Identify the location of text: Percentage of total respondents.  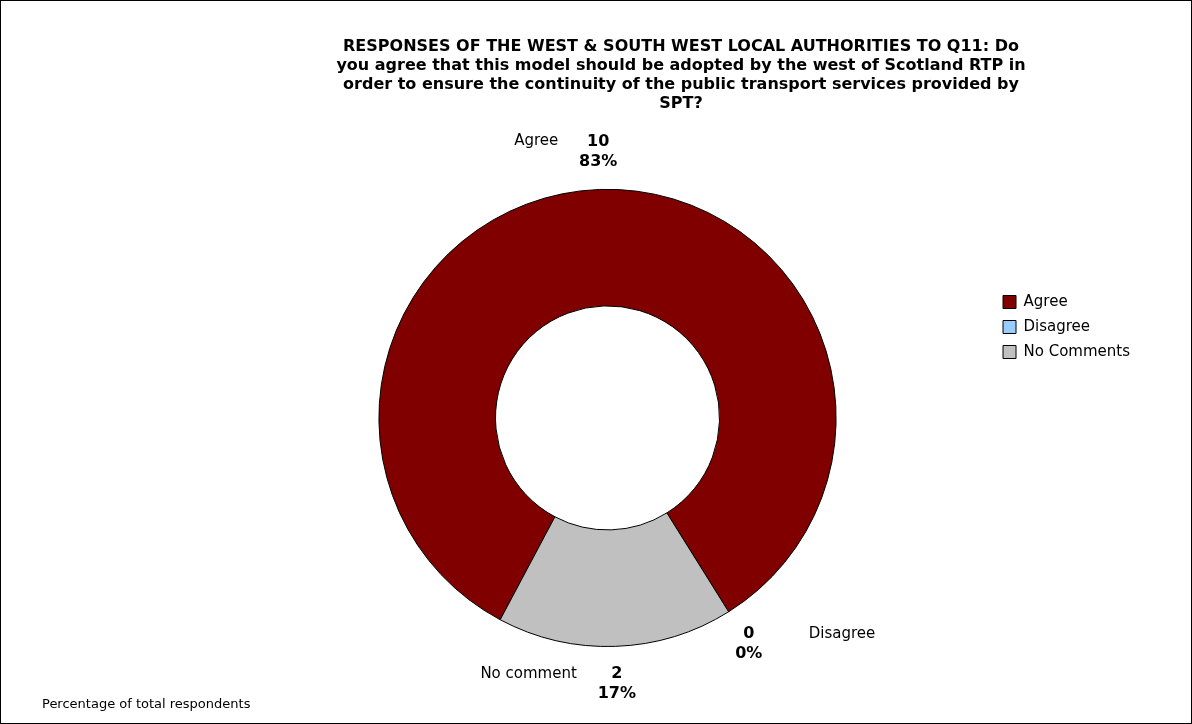
(146, 703).